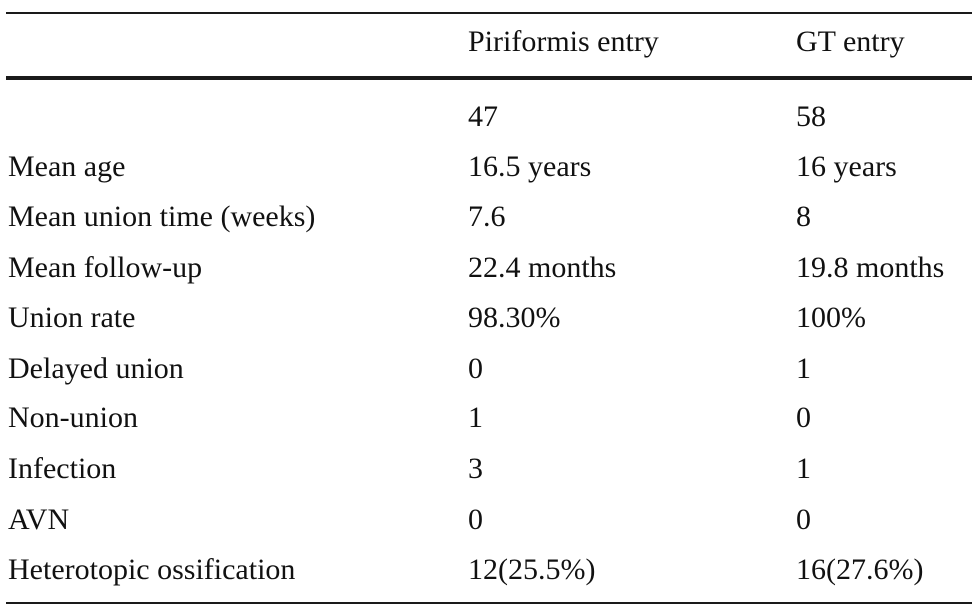 The width and height of the screenshot is (978, 616). I want to click on row-label-mean-union-time: Mean union time (weeks), so click(162, 216).